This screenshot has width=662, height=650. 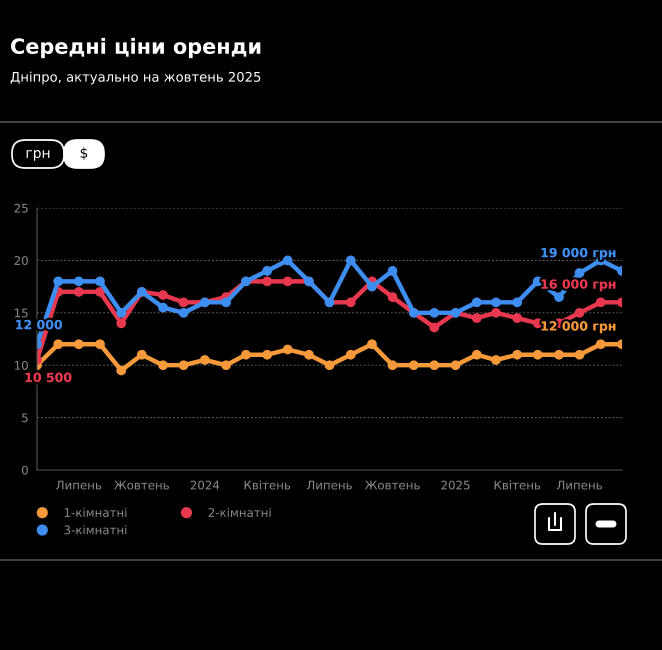 I want to click on chart-subtitle: Дніпро, актуально на жовтень 2025, so click(x=135, y=78).